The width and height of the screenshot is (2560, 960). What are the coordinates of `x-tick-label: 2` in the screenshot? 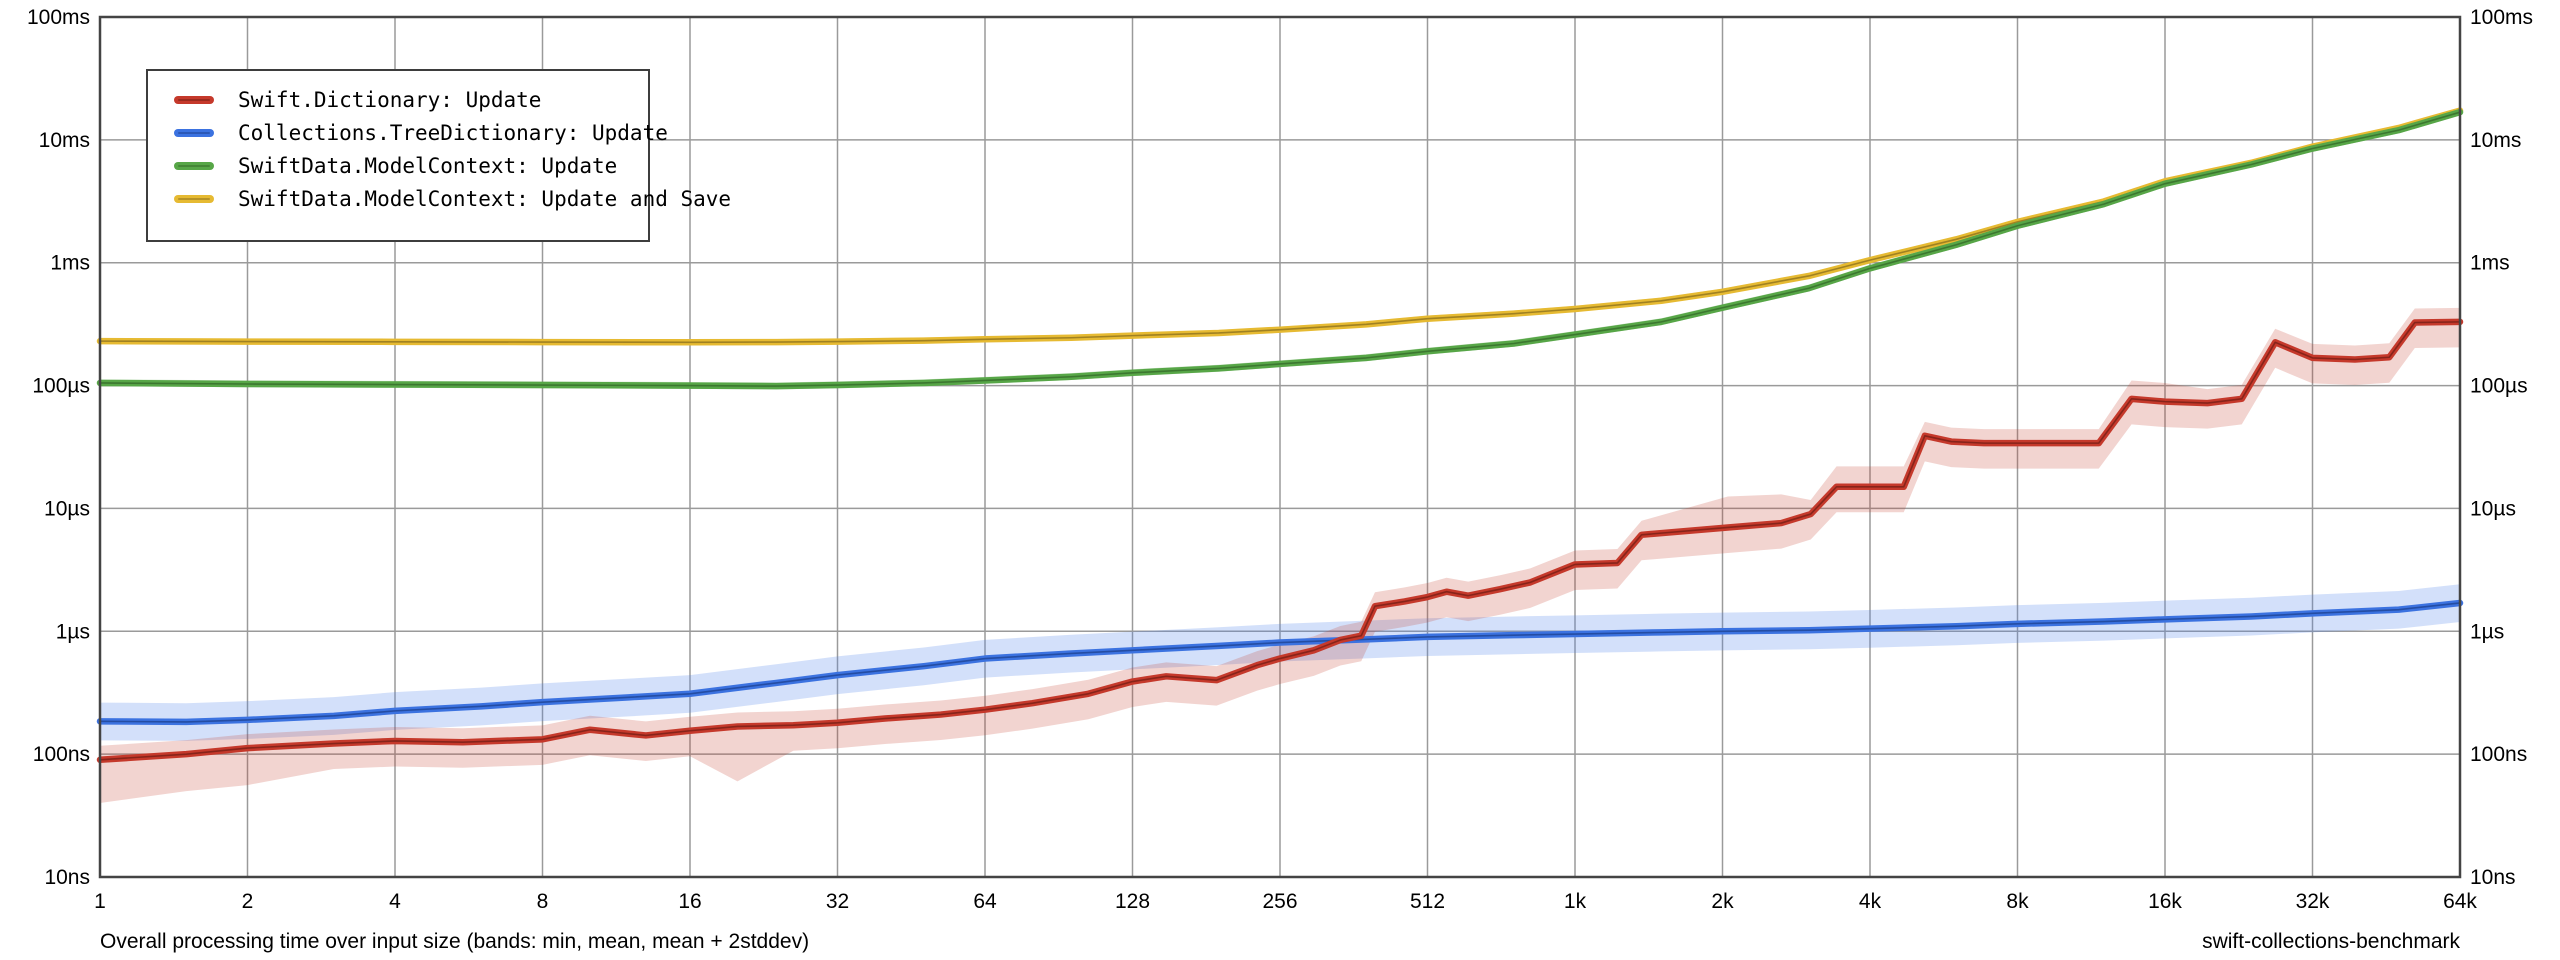 It's located at (248, 901).